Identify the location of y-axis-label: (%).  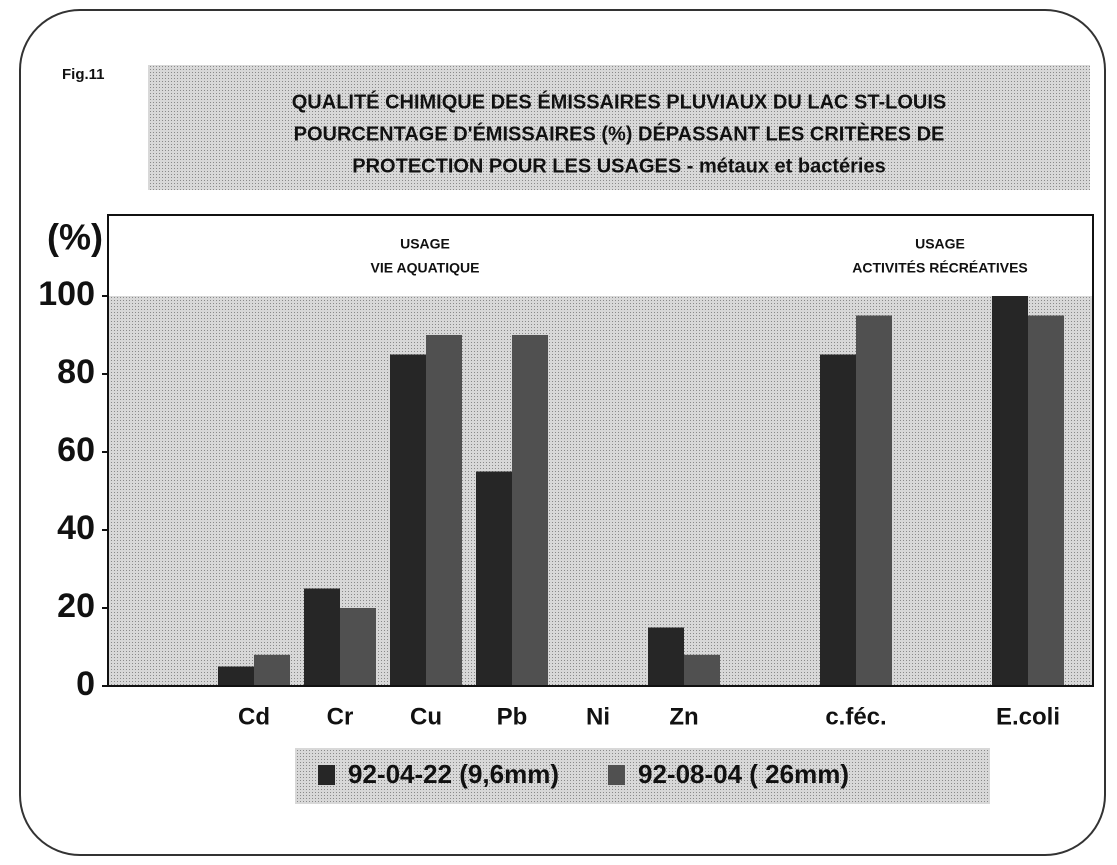
(75, 237).